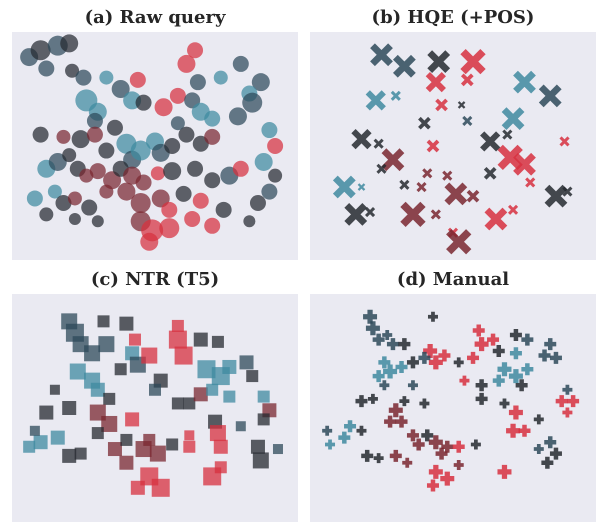 This screenshot has width=608, height=532. I want to click on chart-title: (b) HQE (+POS), so click(453, 17).